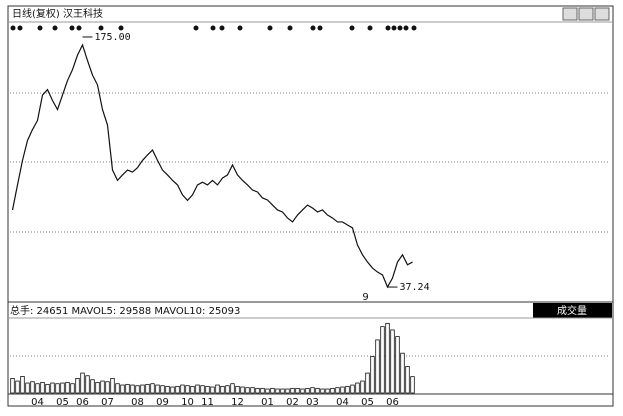  I want to click on x-tick-label: 11, so click(207, 402).